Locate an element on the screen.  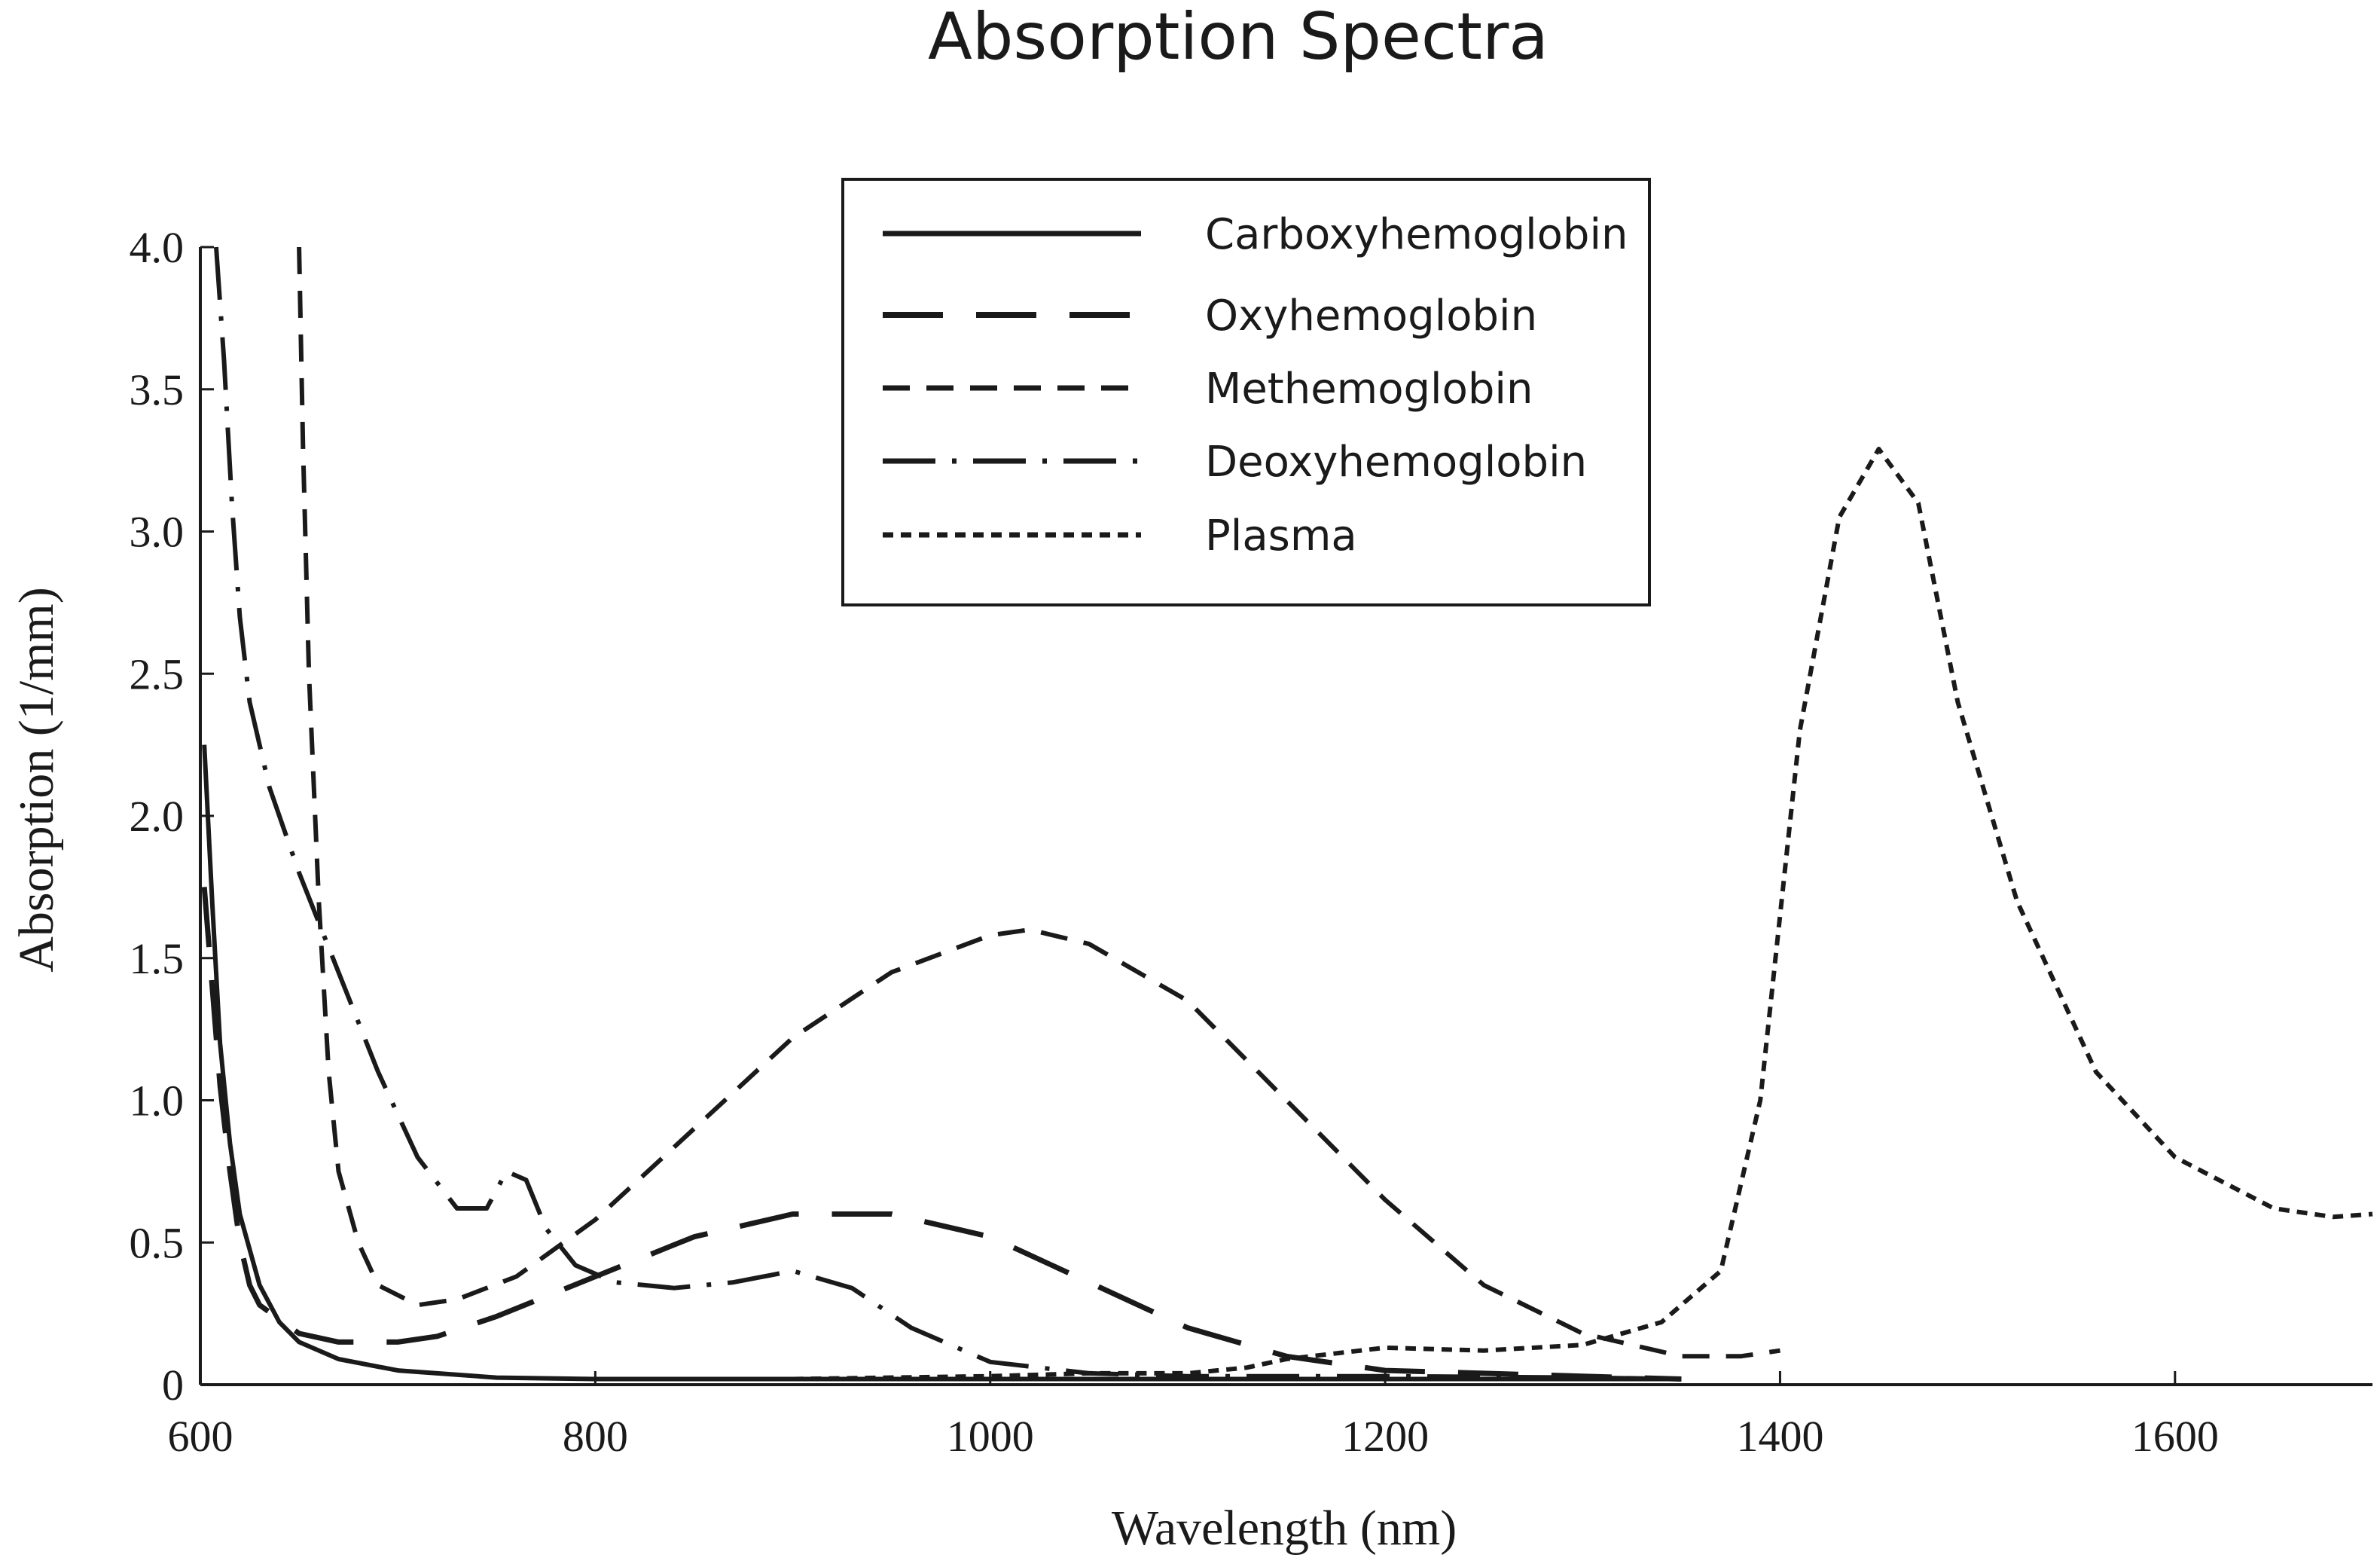
x-axis-label: Wavelength (nm) is located at coordinates (1284, 1528).